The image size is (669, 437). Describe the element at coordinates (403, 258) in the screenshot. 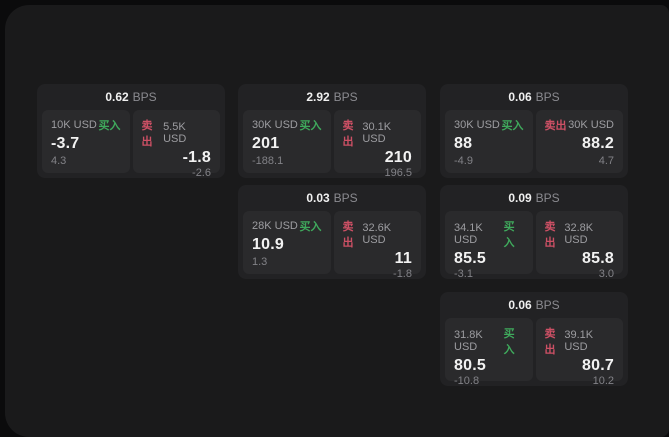

I see `sell-price: 11` at that location.